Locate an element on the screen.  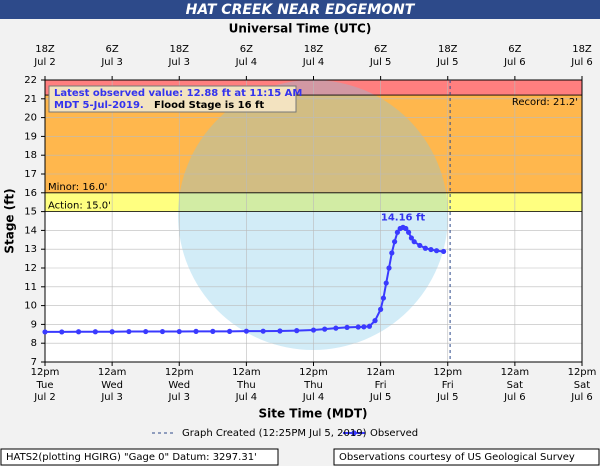
y-tick-label: 16 is located at coordinates (30, 193).